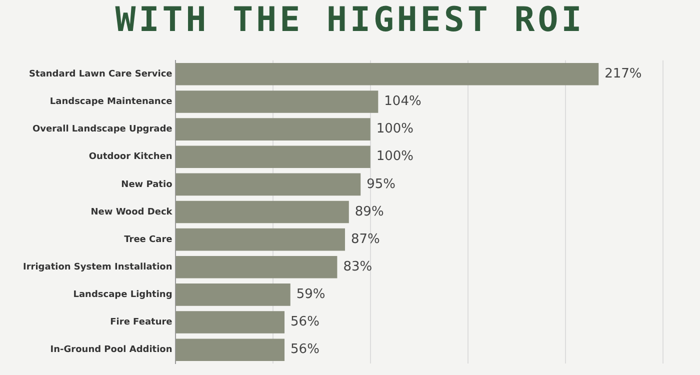  What do you see at coordinates (100, 75) in the screenshot?
I see `y-tick-label: Standard Lawn Care Service` at bounding box center [100, 75].